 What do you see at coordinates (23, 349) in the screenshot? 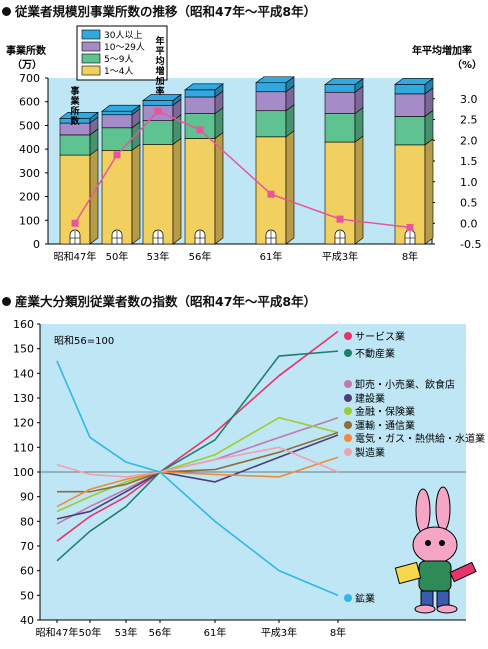
I see `y-tick-label: 150` at bounding box center [23, 349].